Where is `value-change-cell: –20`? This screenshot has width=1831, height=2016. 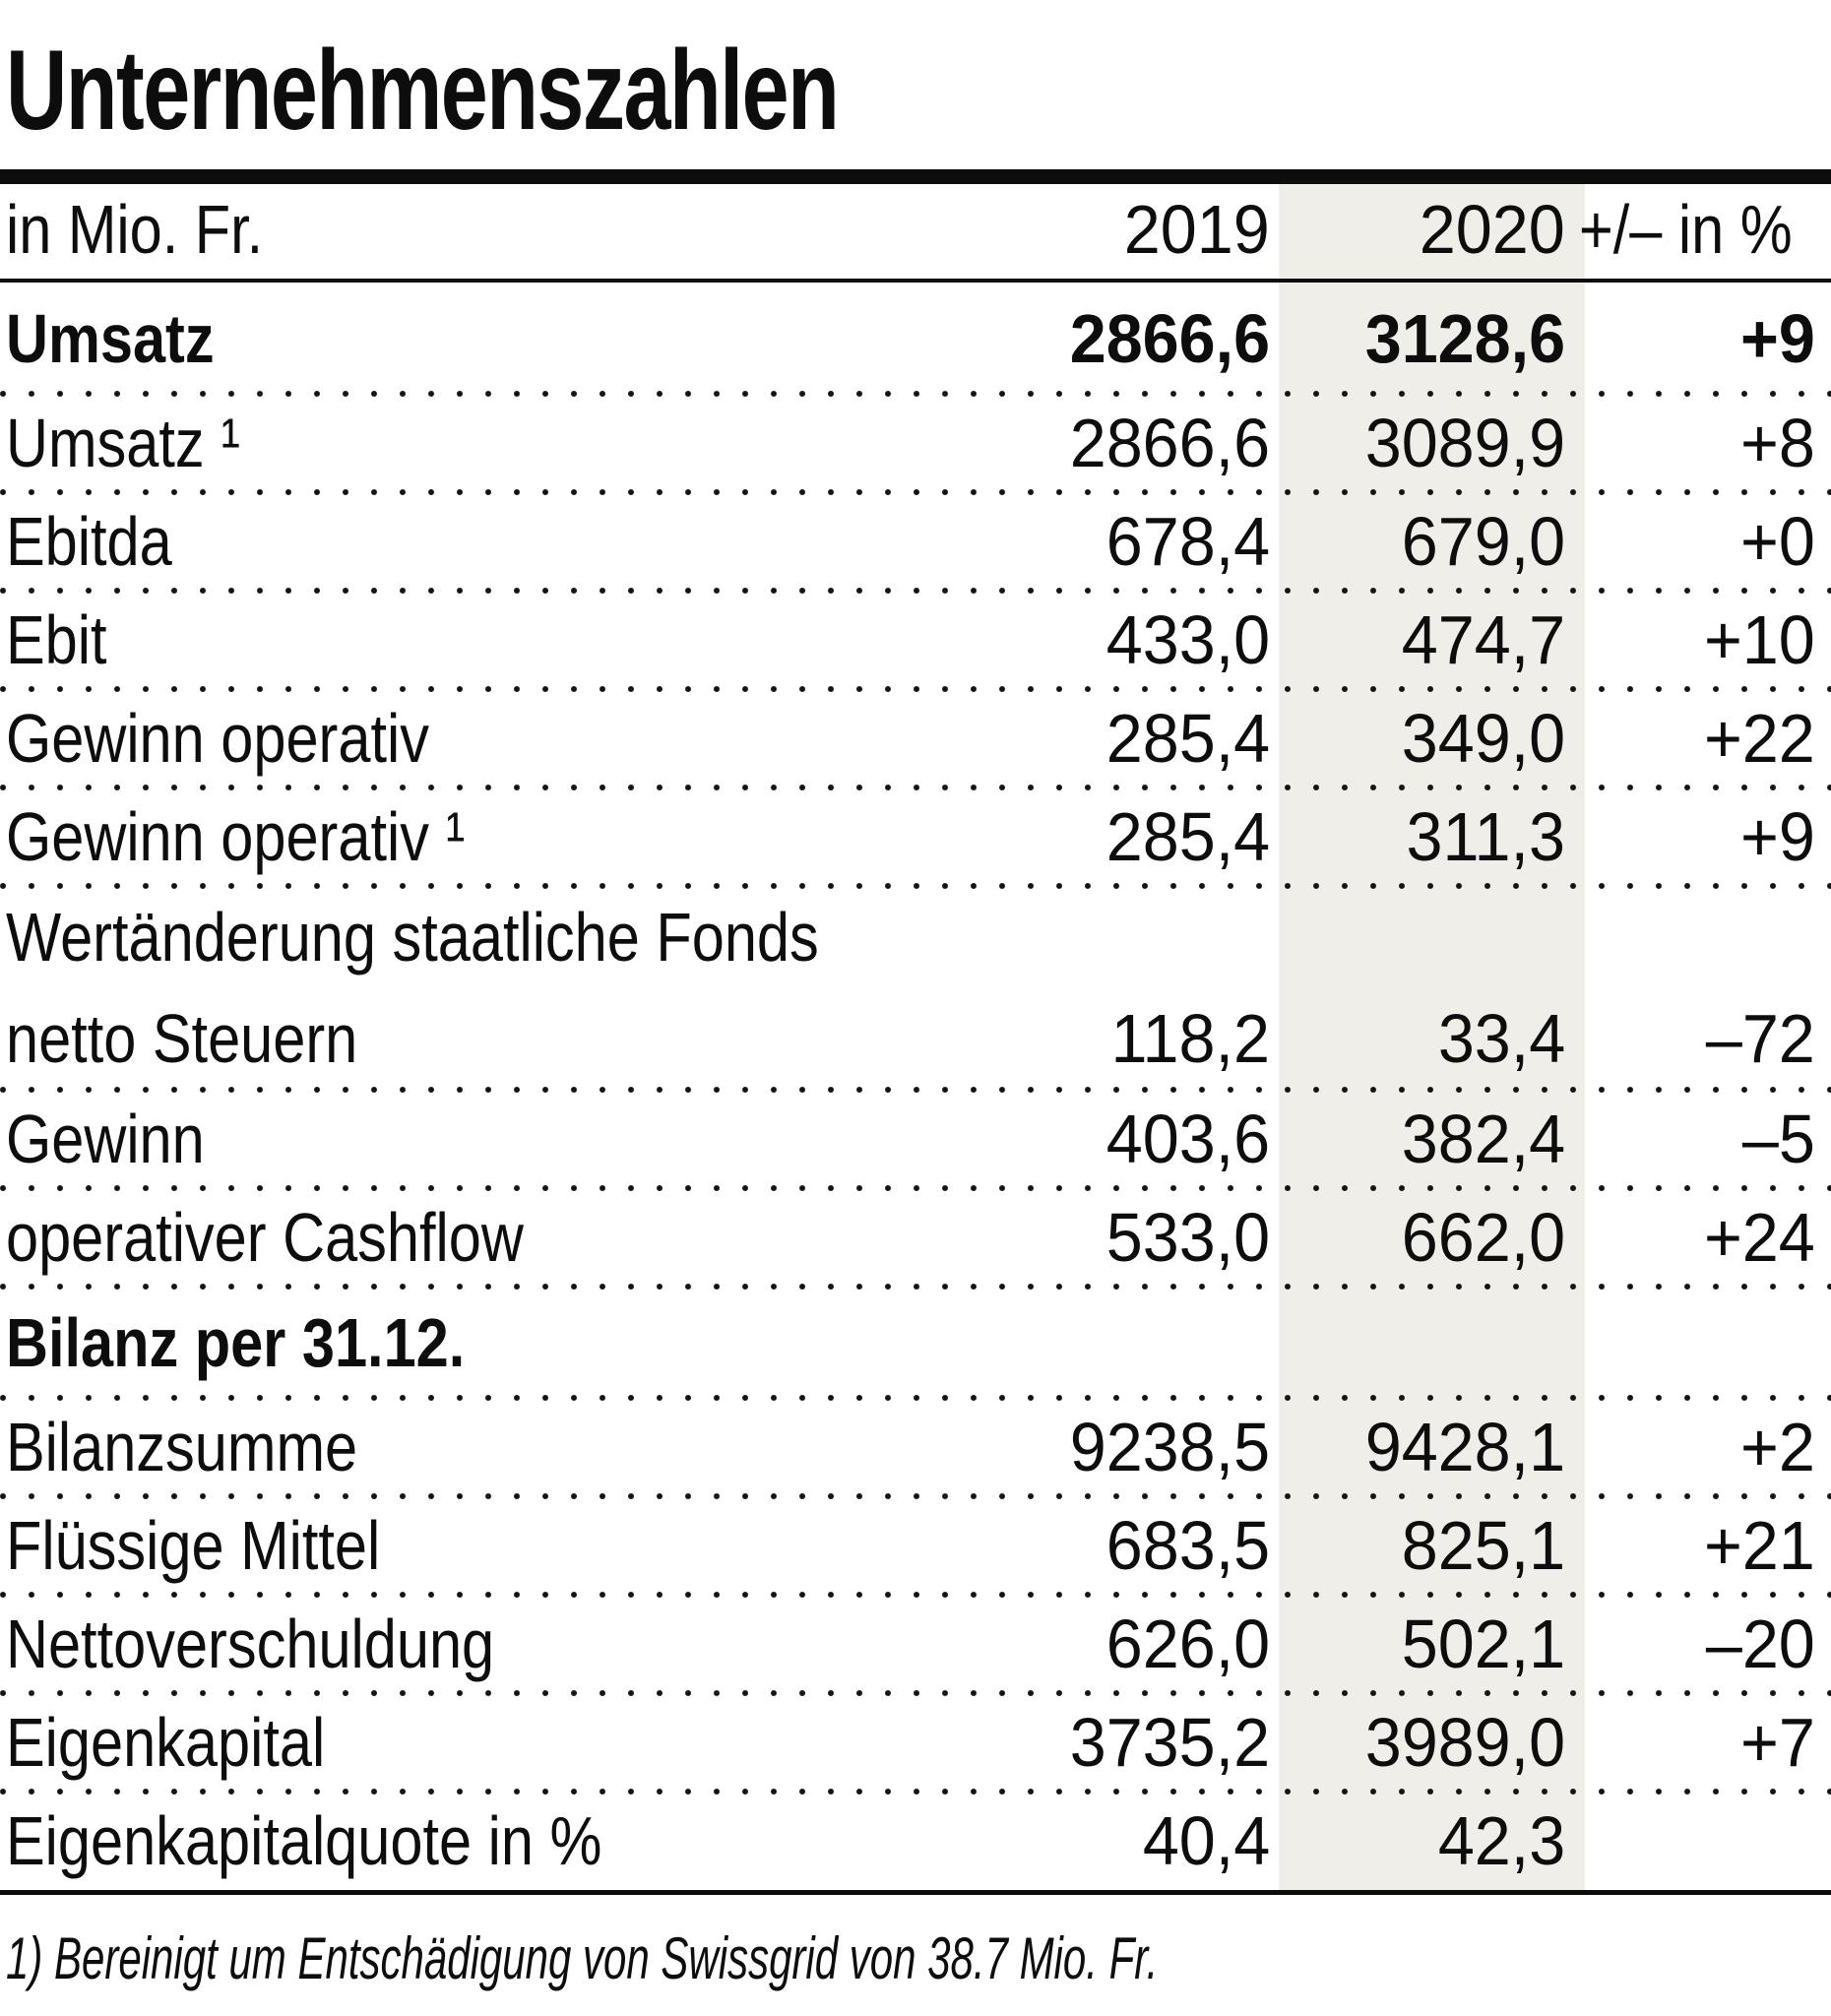
value-change-cell: –20 is located at coordinates (1697, 1644).